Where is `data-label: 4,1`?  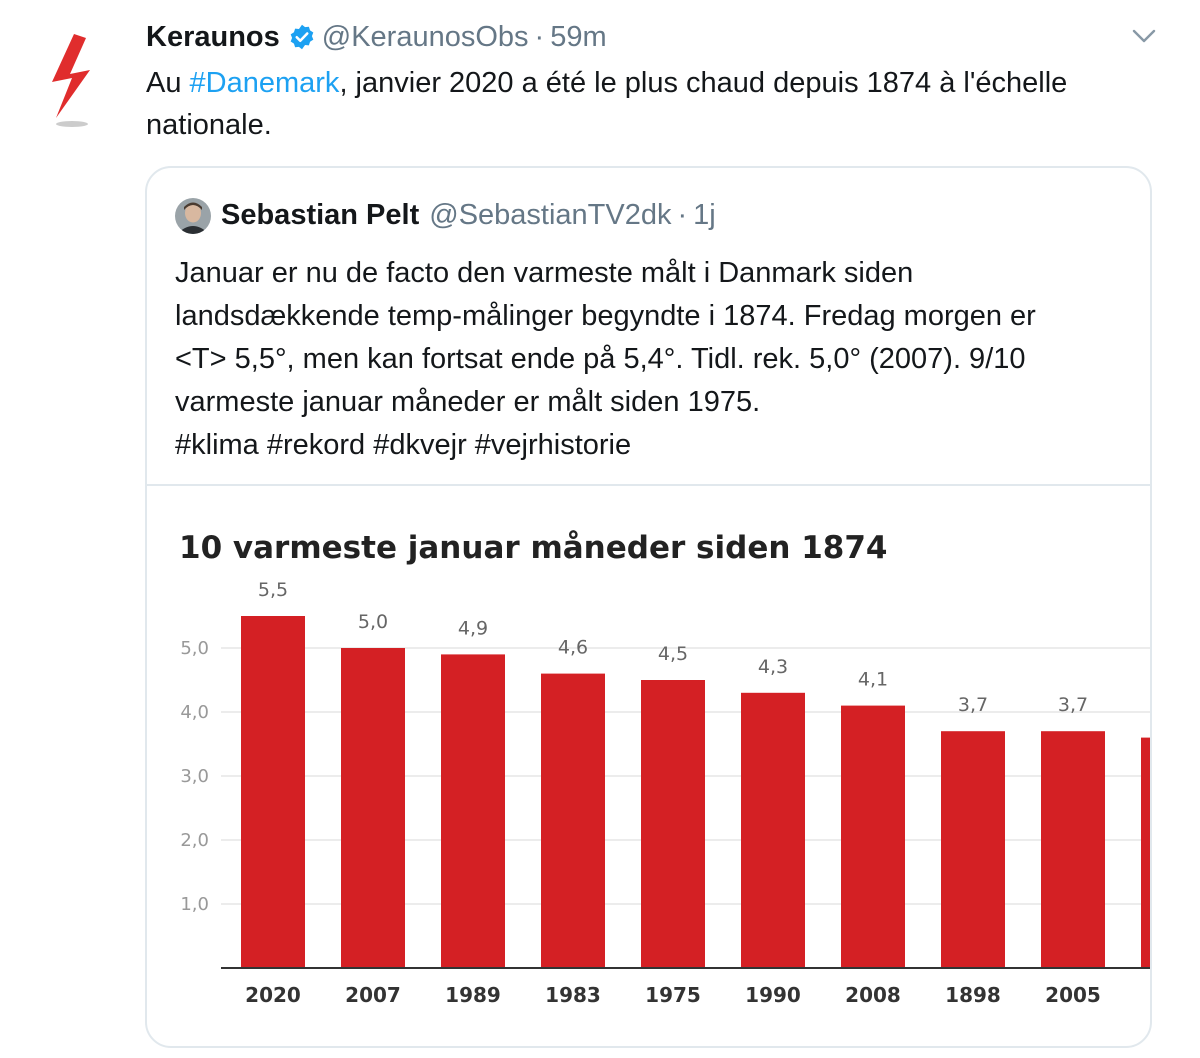
data-label: 4,1 is located at coordinates (873, 680).